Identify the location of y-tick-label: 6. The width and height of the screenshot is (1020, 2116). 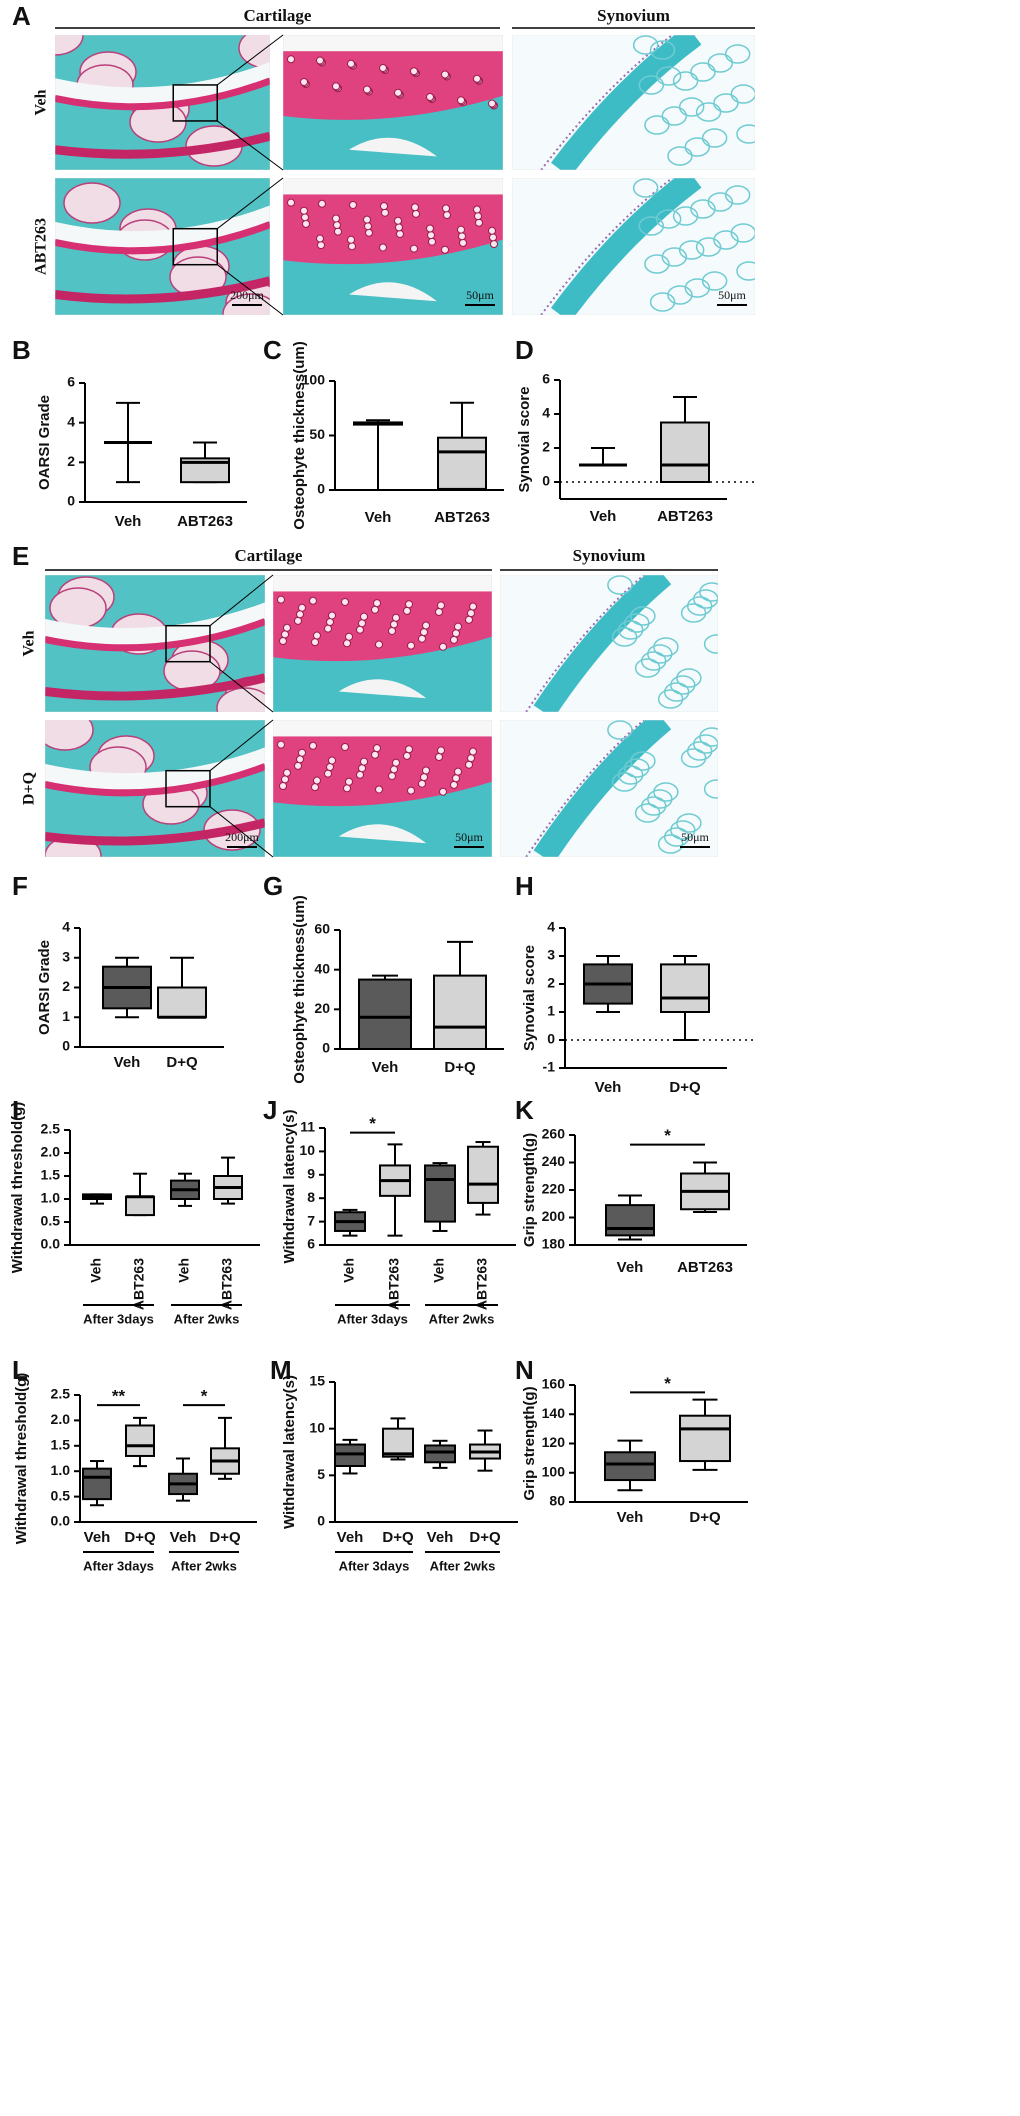
(311, 1244).